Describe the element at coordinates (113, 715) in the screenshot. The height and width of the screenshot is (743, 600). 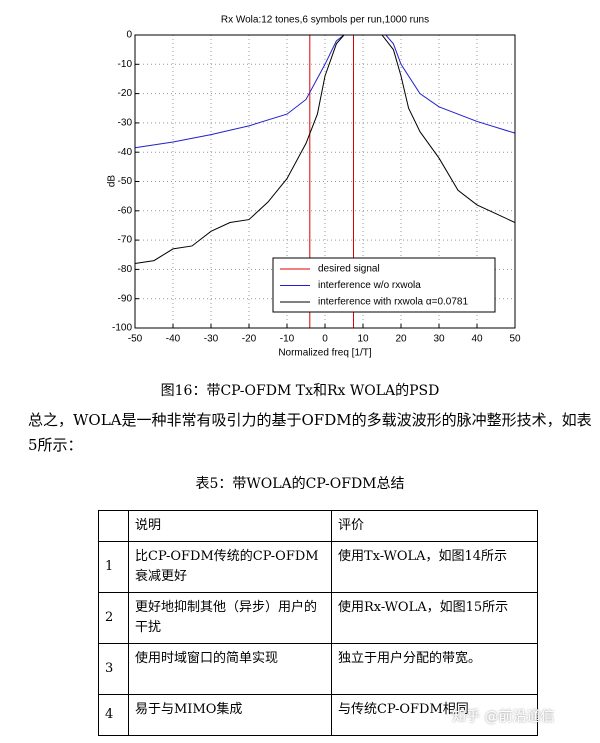
I see `table-cell: 4` at that location.